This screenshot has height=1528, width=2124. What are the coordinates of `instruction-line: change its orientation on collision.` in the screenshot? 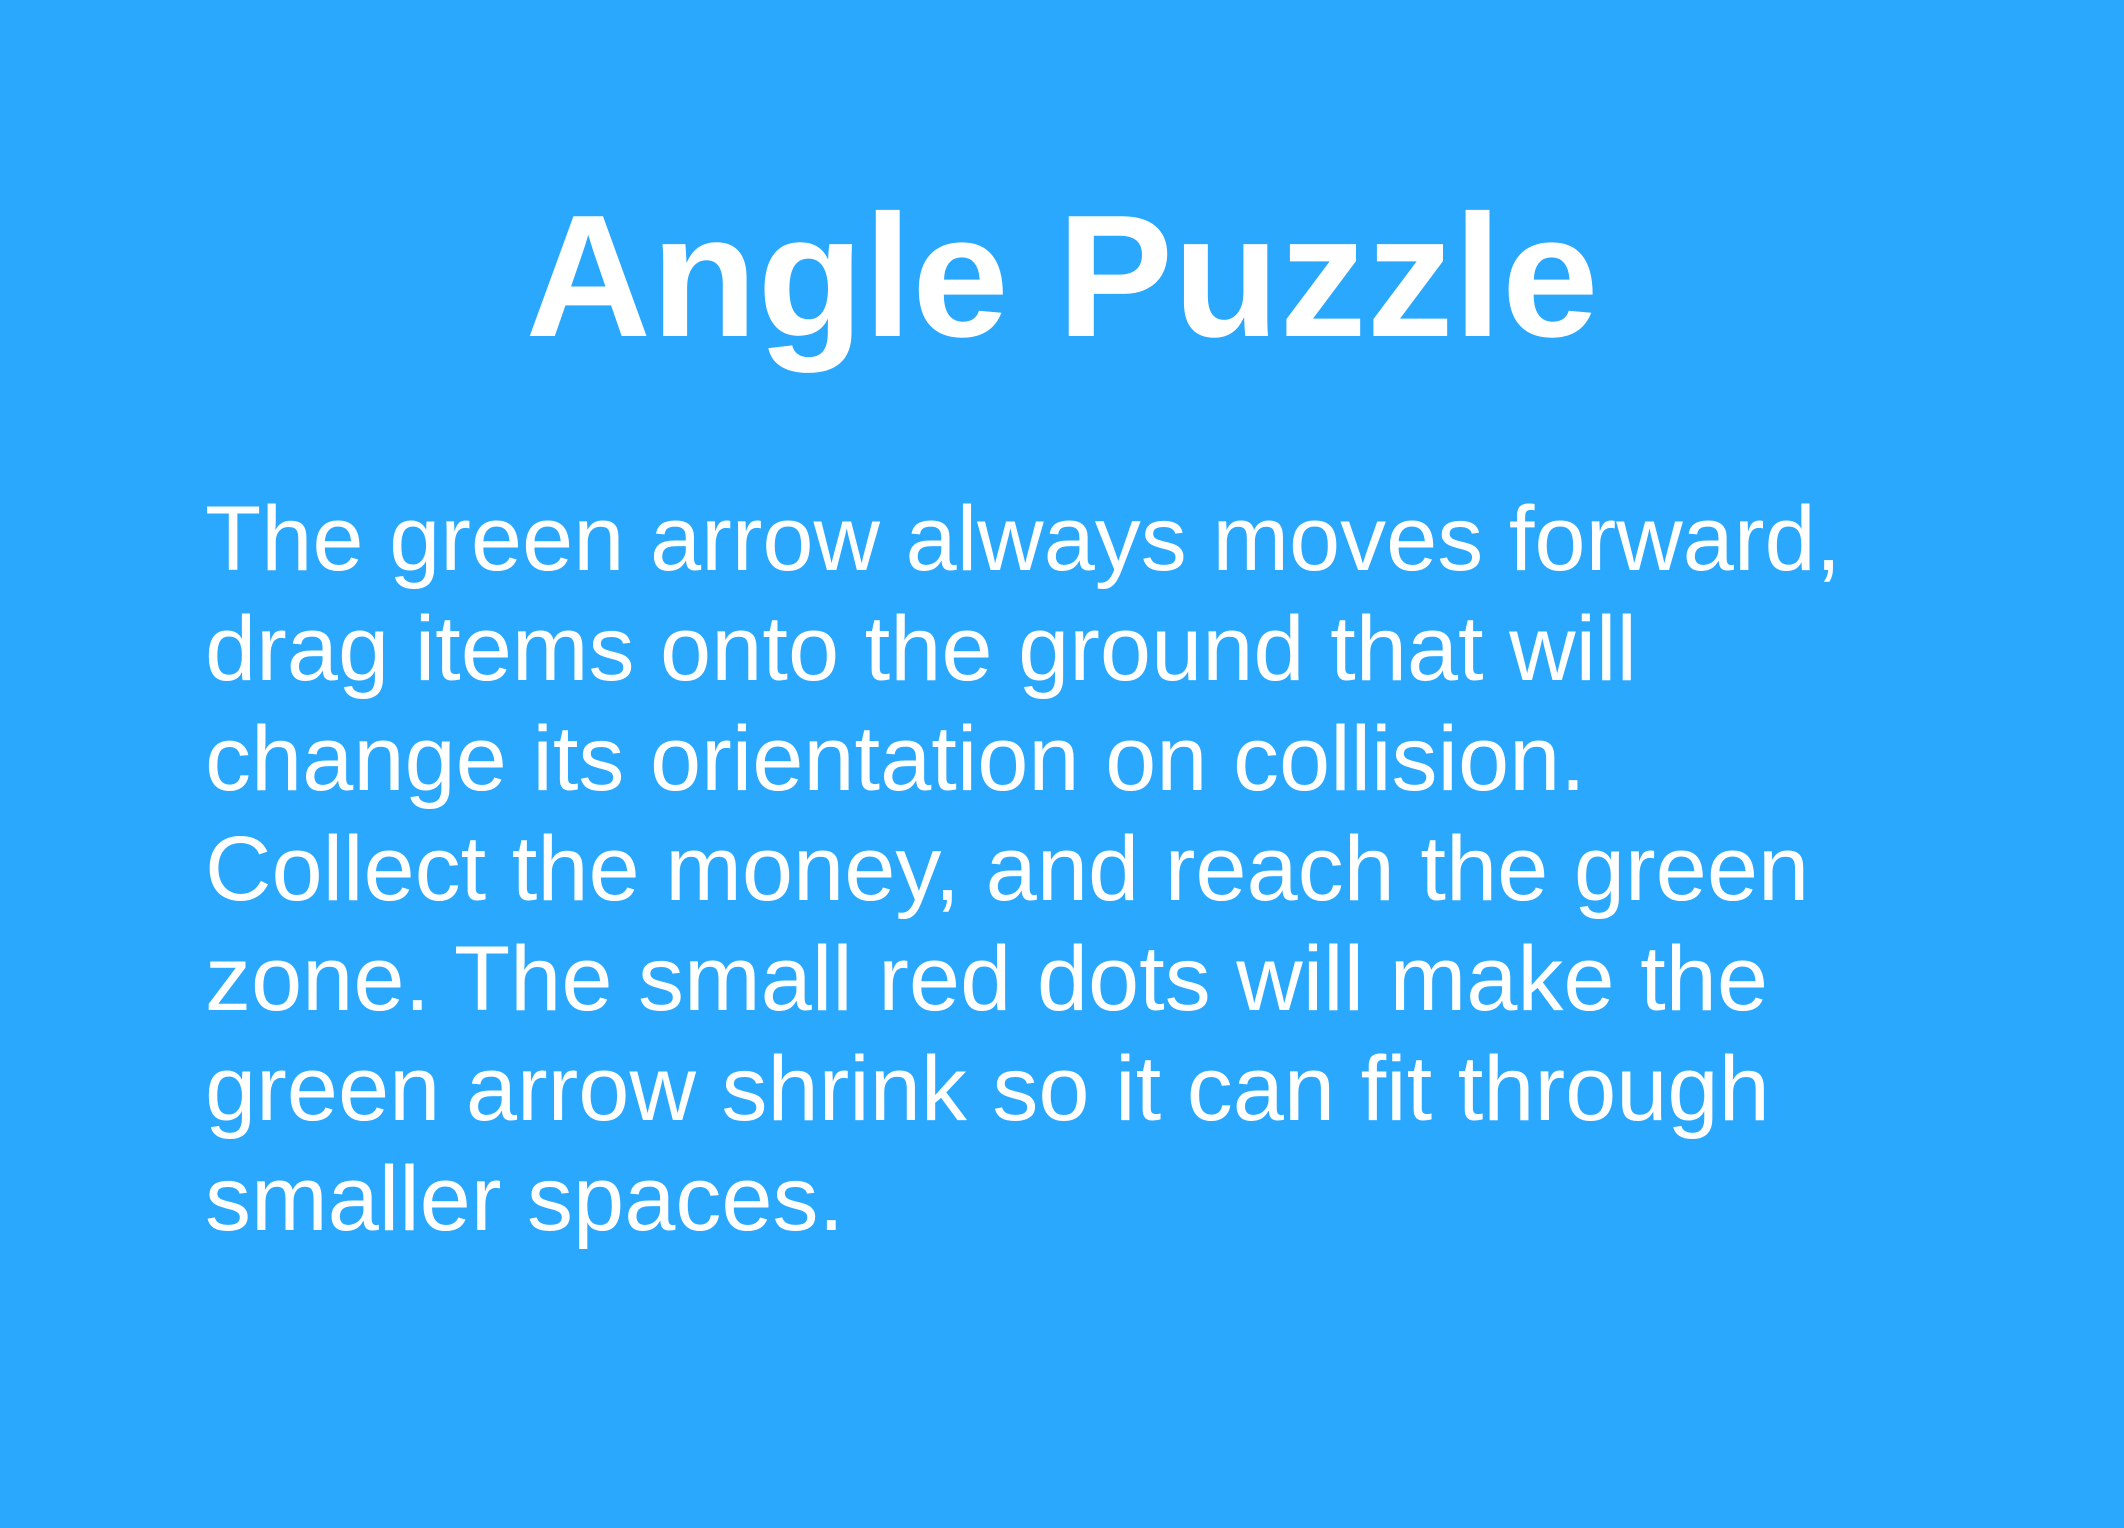 It's located at (895, 759).